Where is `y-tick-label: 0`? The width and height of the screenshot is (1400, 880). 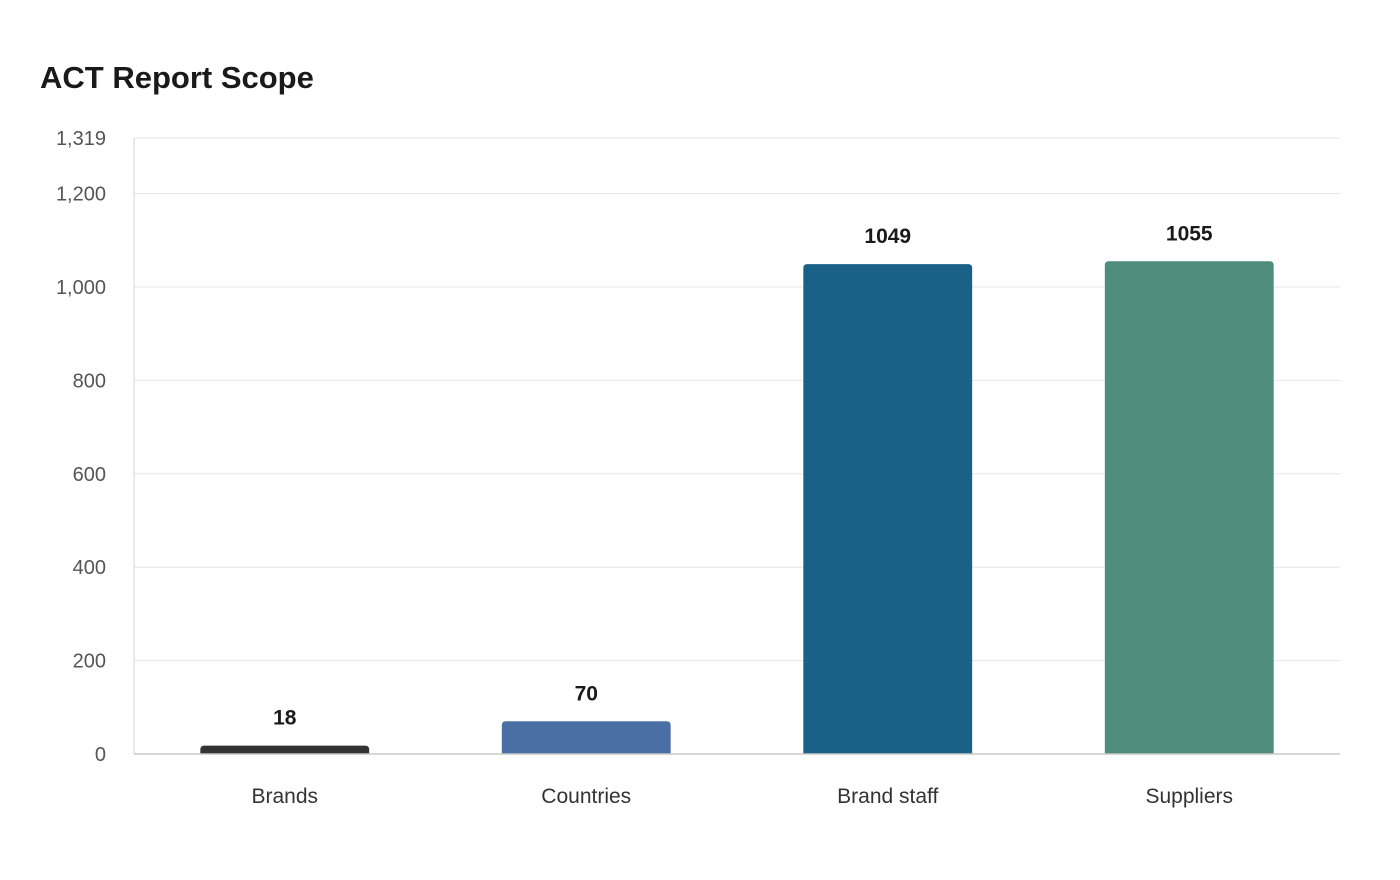 y-tick-label: 0 is located at coordinates (100, 755).